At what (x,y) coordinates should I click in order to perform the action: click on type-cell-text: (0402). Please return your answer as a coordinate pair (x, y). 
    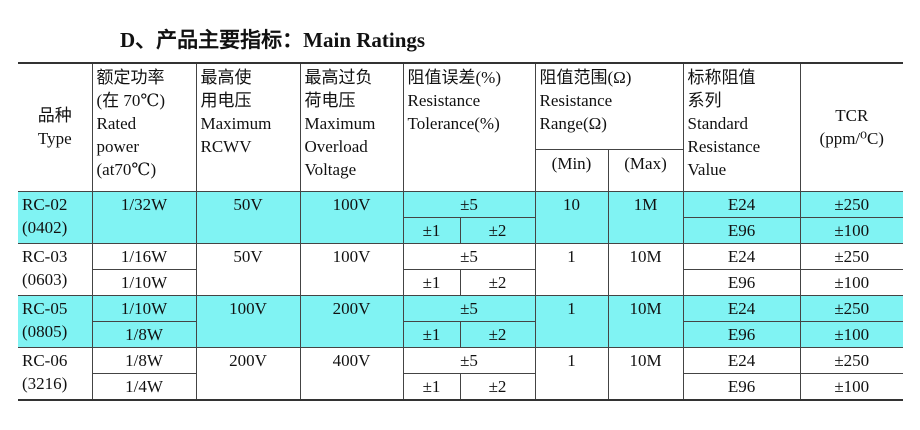
    Looking at the image, I should click on (45, 227).